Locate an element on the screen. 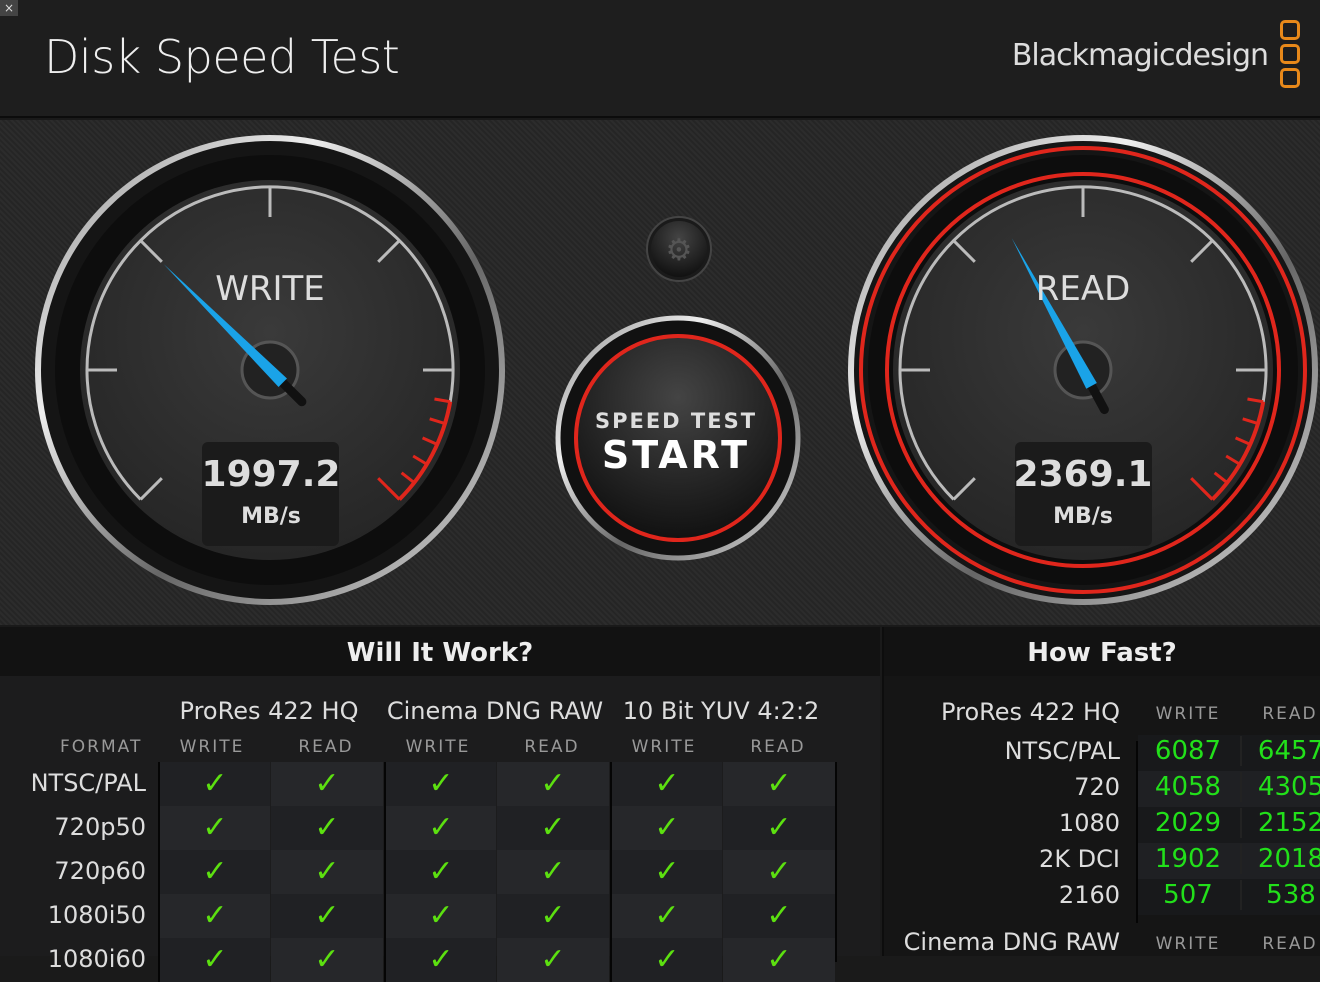  write-fps-value: 6087 is located at coordinates (1188, 751).